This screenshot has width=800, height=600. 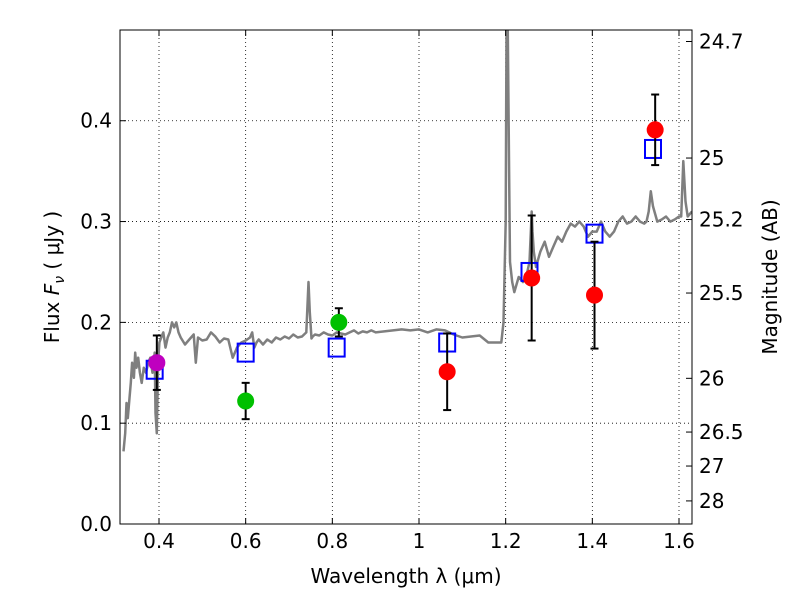 What do you see at coordinates (332, 541) in the screenshot?
I see `x-tick-label-2: 0.8` at bounding box center [332, 541].